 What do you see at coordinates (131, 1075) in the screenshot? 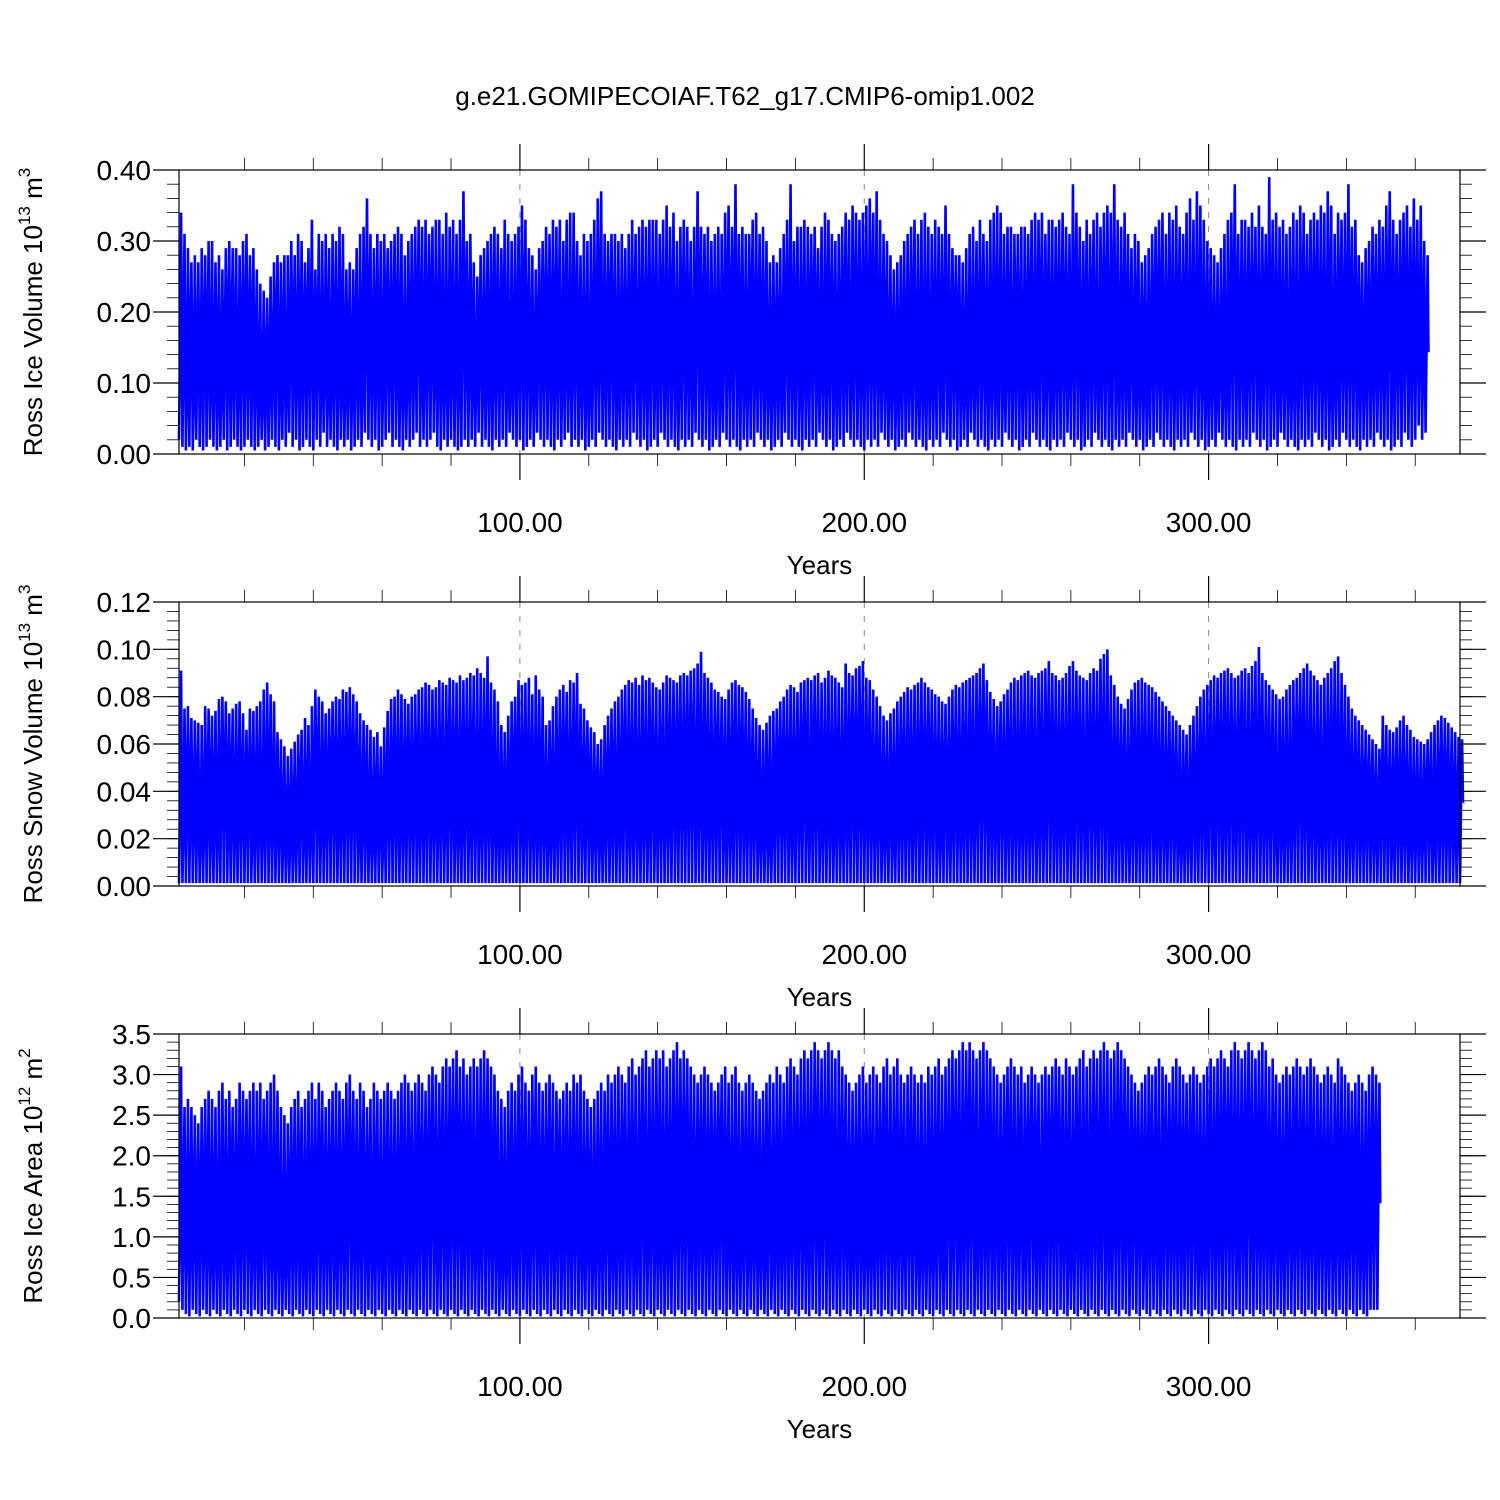
I see `ytick-label: 3.0` at bounding box center [131, 1075].